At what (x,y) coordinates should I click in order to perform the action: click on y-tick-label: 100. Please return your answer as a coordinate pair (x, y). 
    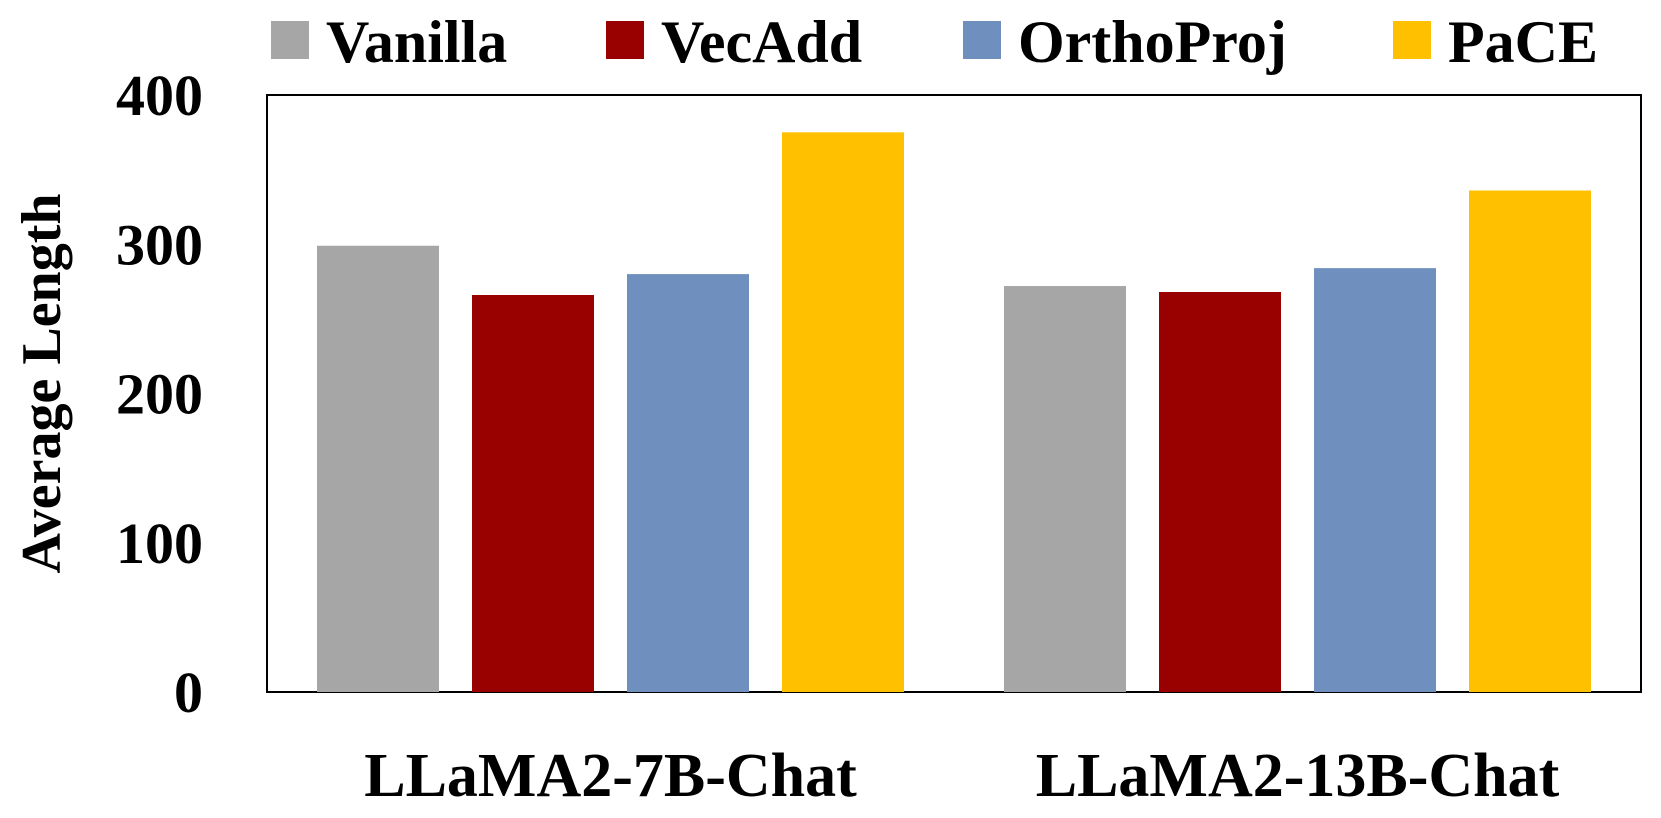
    Looking at the image, I should click on (159, 543).